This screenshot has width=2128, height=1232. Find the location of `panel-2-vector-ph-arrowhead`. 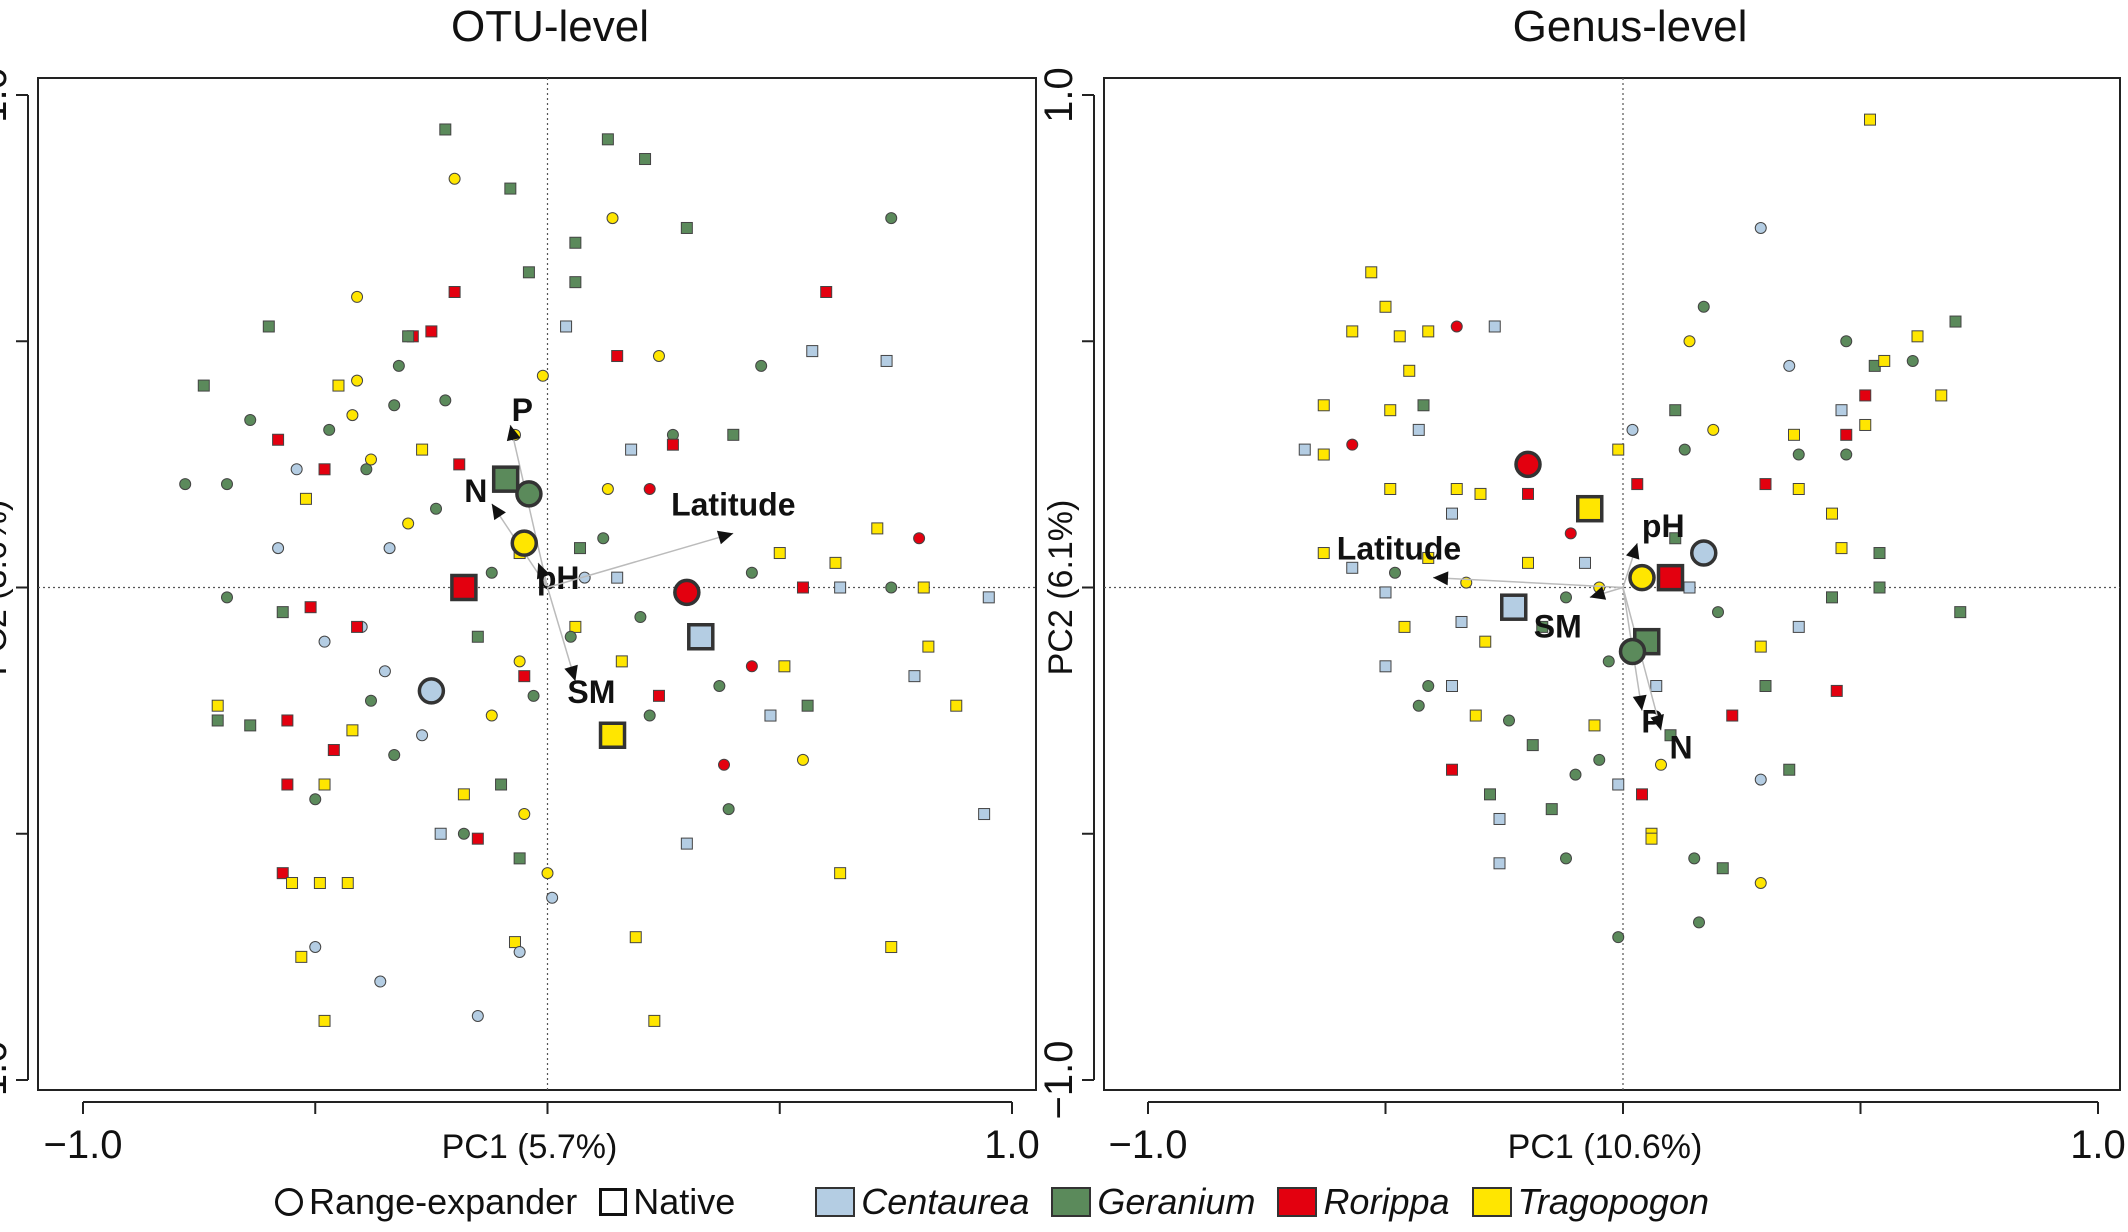

panel-2-vector-ph-arrowhead is located at coordinates (1632, 551).